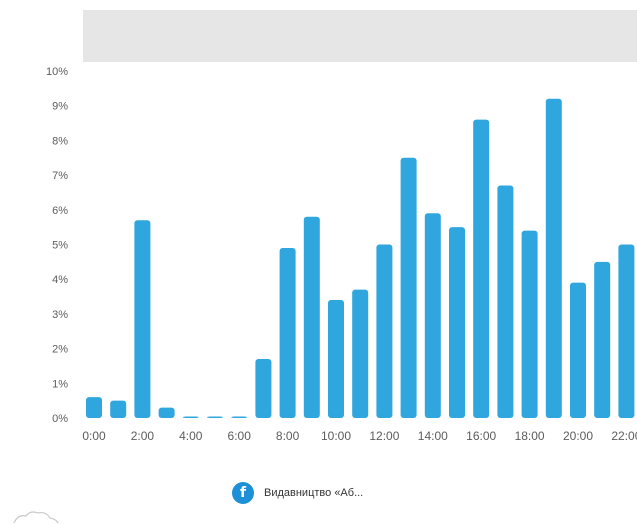 This screenshot has height=524, width=637. I want to click on bar-4:00, so click(190, 417).